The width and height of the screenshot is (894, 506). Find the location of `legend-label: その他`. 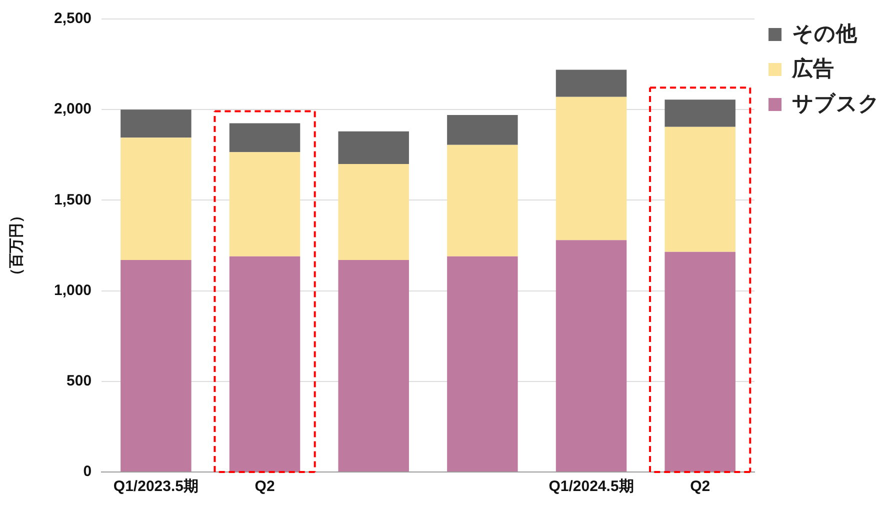

legend-label: その他 is located at coordinates (825, 34).